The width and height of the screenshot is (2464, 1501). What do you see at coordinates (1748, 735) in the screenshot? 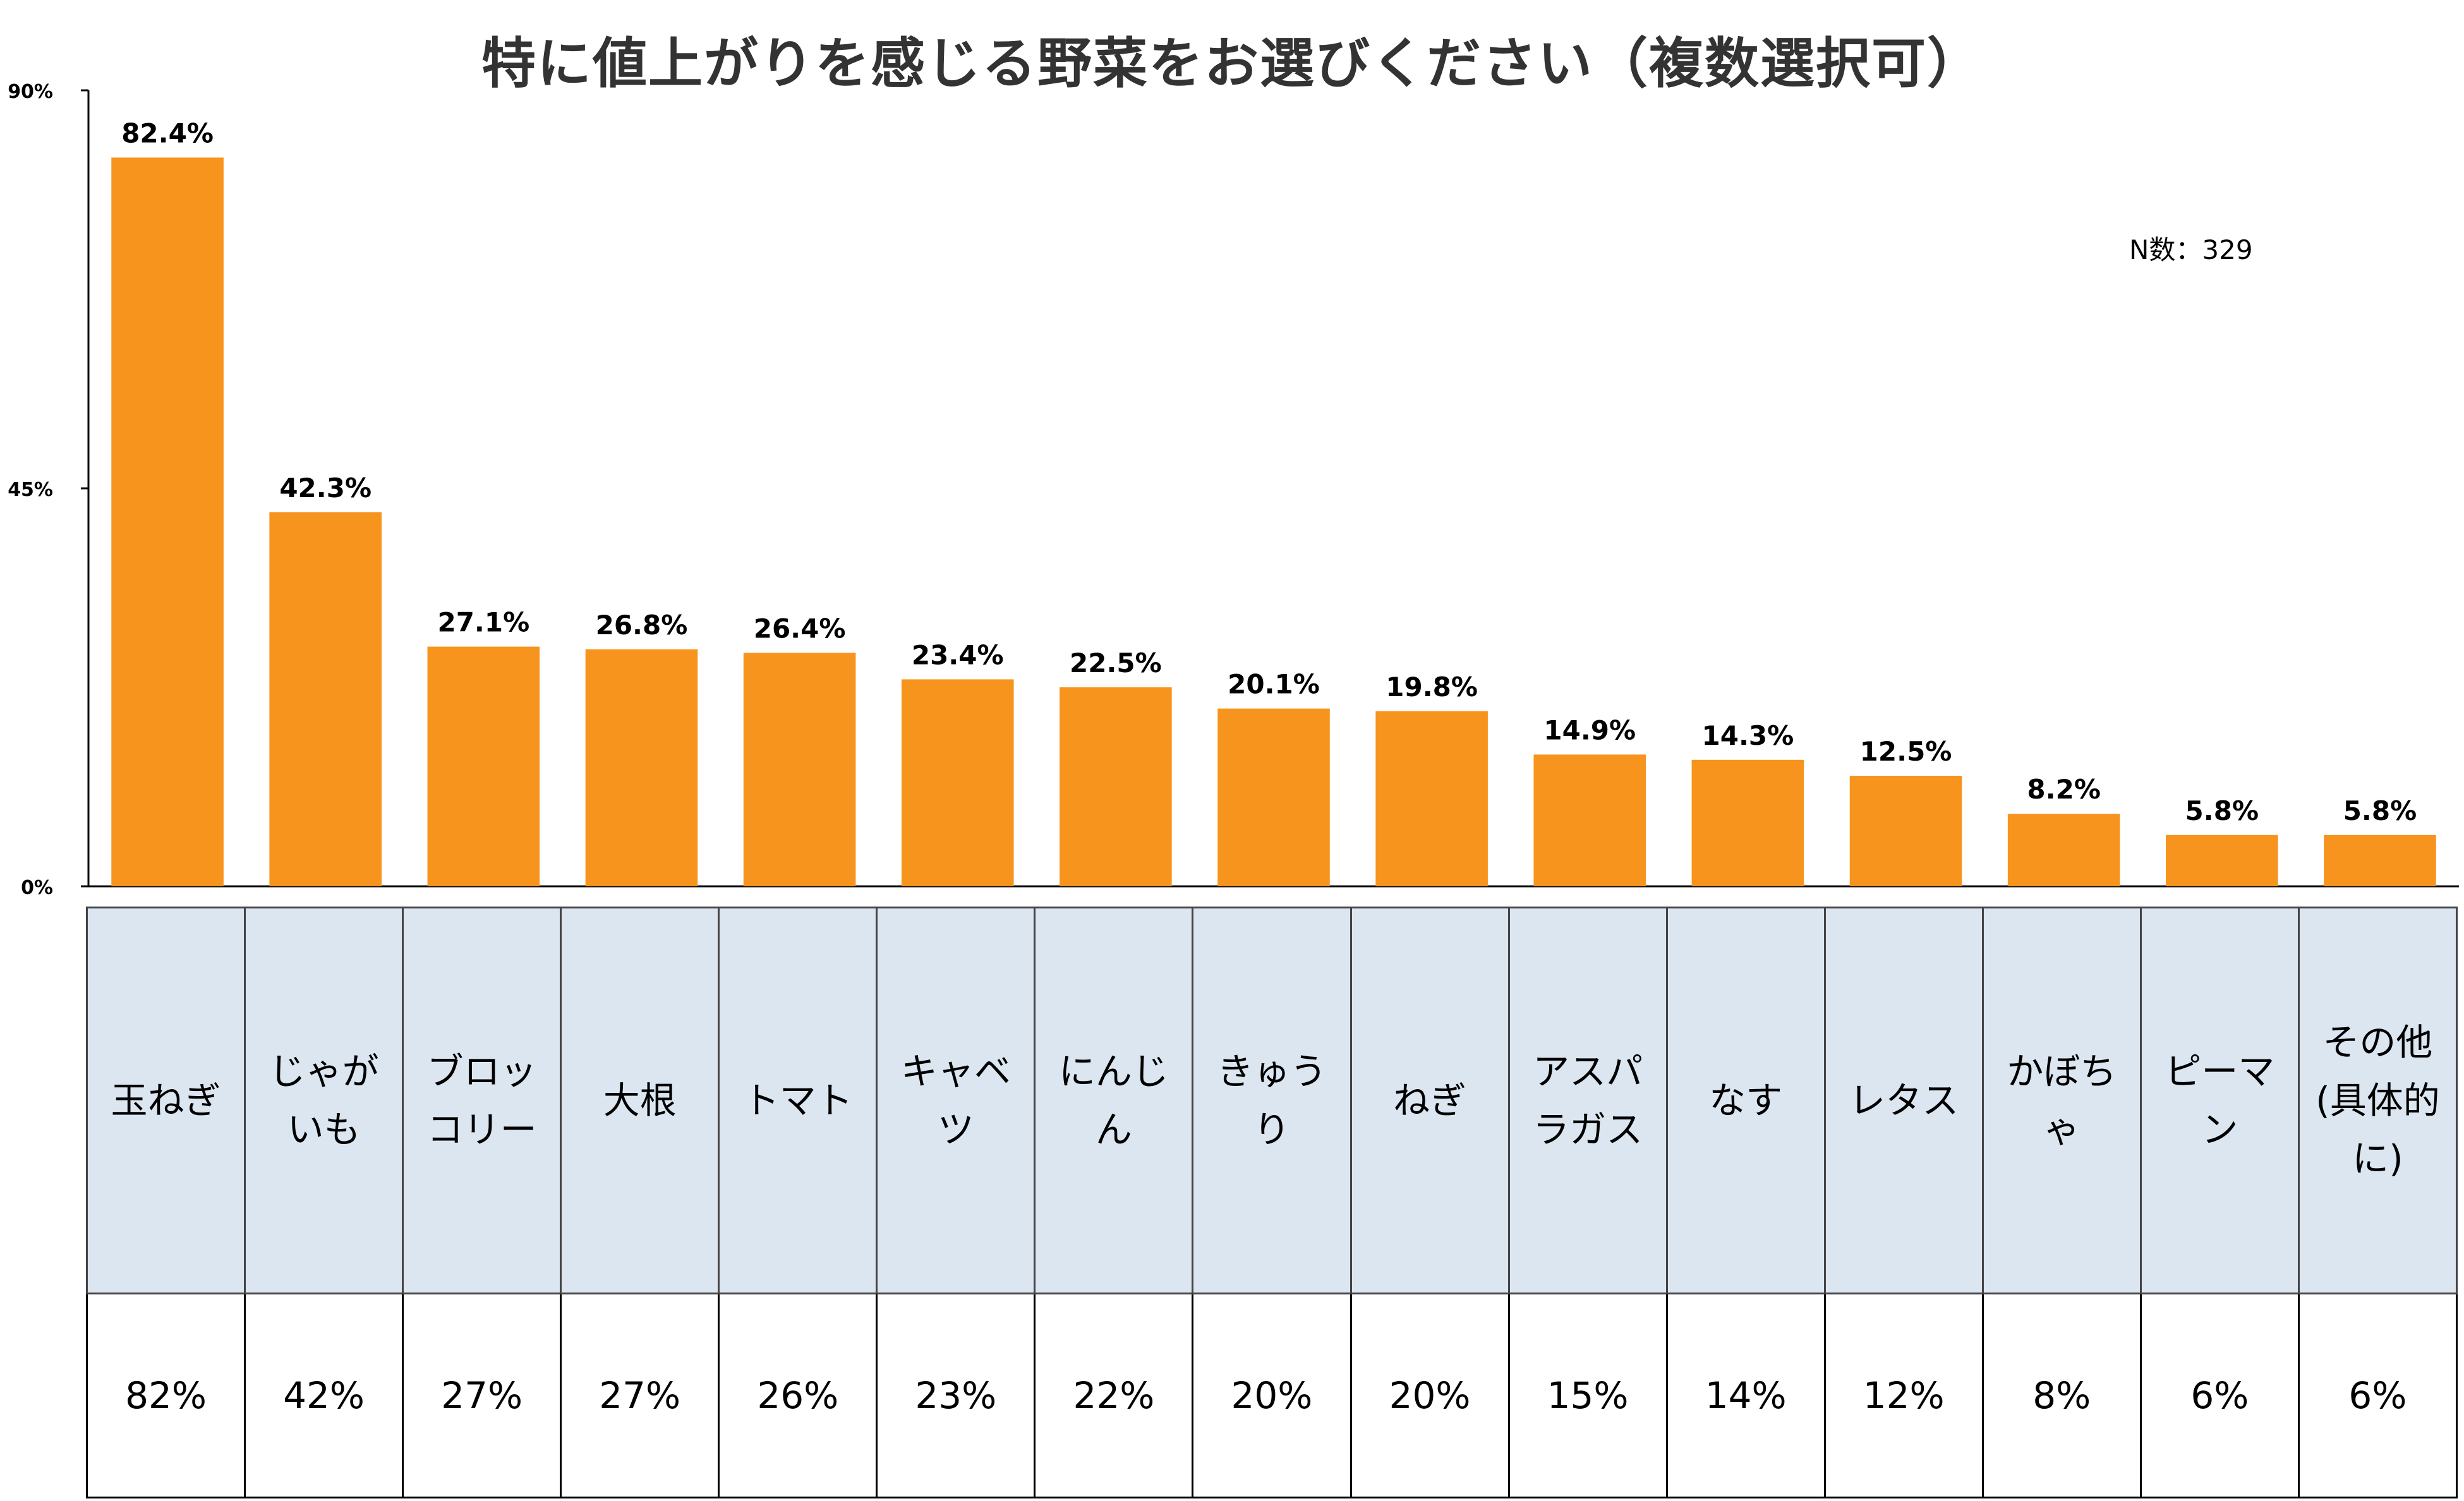
I see `bar-value-label: 14.3%` at bounding box center [1748, 735].